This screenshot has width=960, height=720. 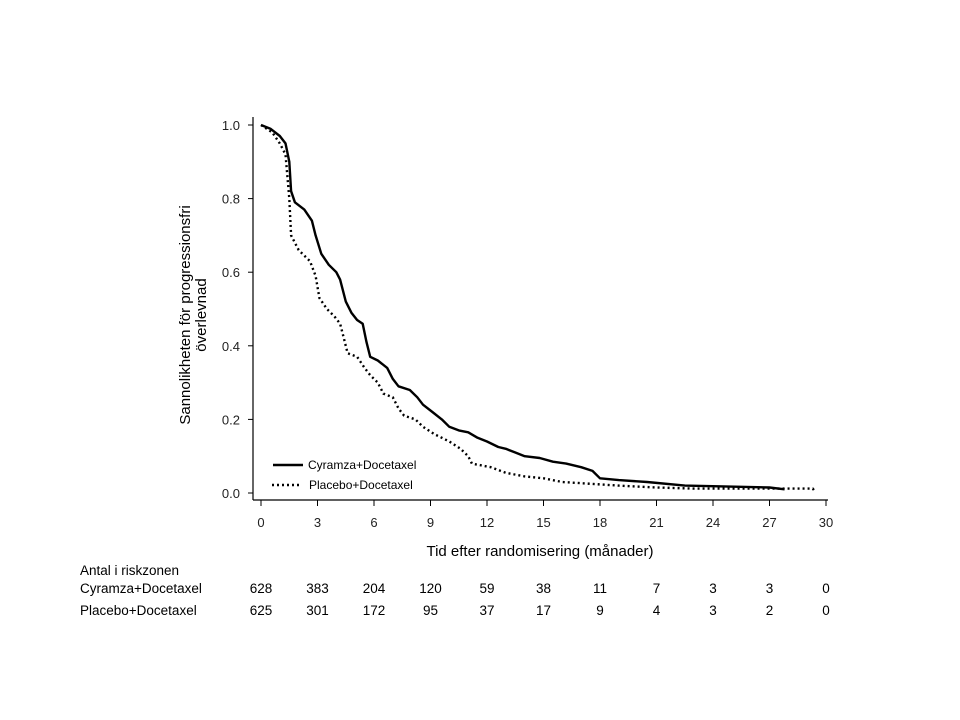 What do you see at coordinates (231, 125) in the screenshot?
I see `y-tick-label: 1.0` at bounding box center [231, 125].